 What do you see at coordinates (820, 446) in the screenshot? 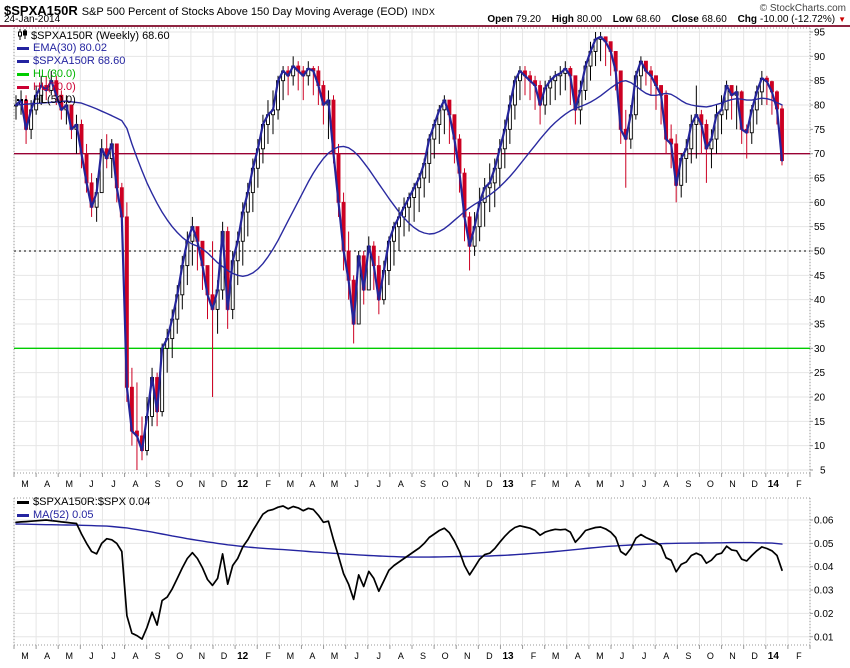
I see `y-tick-label: 10` at bounding box center [820, 446].